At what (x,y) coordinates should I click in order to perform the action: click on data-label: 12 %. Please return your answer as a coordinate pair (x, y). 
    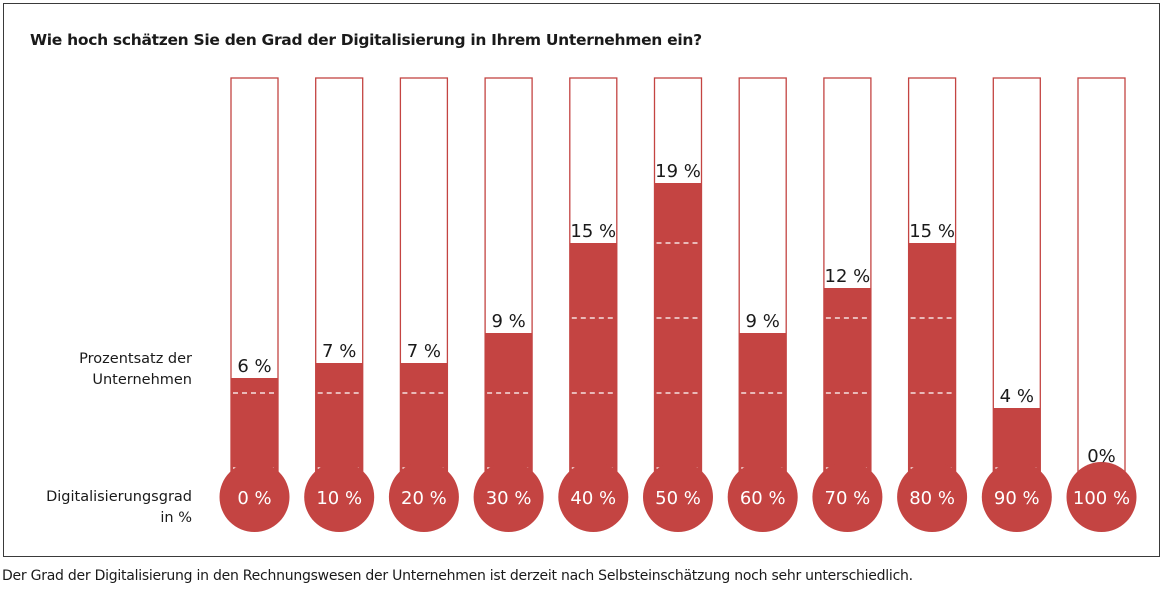
    Looking at the image, I should click on (848, 276).